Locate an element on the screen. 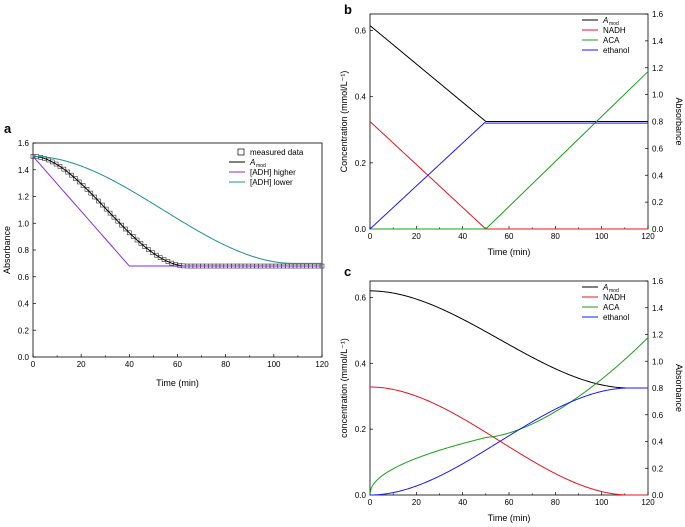  series-line--adh-lower is located at coordinates (177, 209).